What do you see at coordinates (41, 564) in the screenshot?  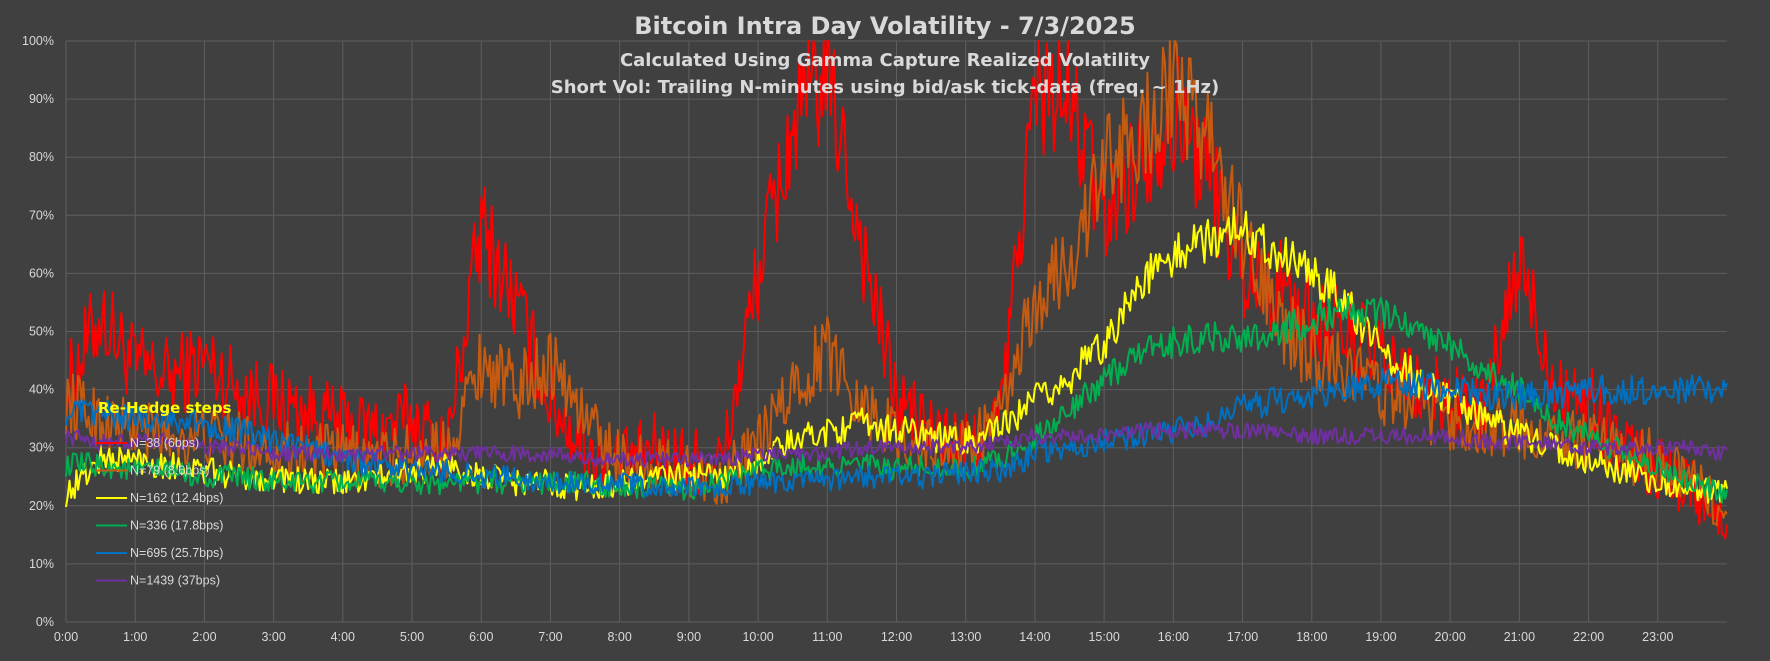 I see `y-tick-label: 10%` at bounding box center [41, 564].